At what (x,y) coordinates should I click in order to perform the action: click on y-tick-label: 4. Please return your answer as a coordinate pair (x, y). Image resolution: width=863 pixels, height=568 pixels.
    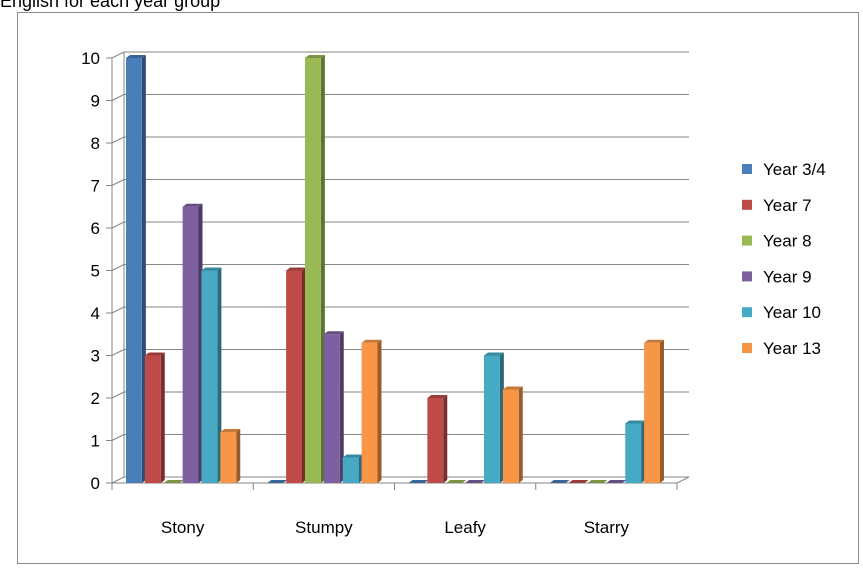
    Looking at the image, I should click on (95, 313).